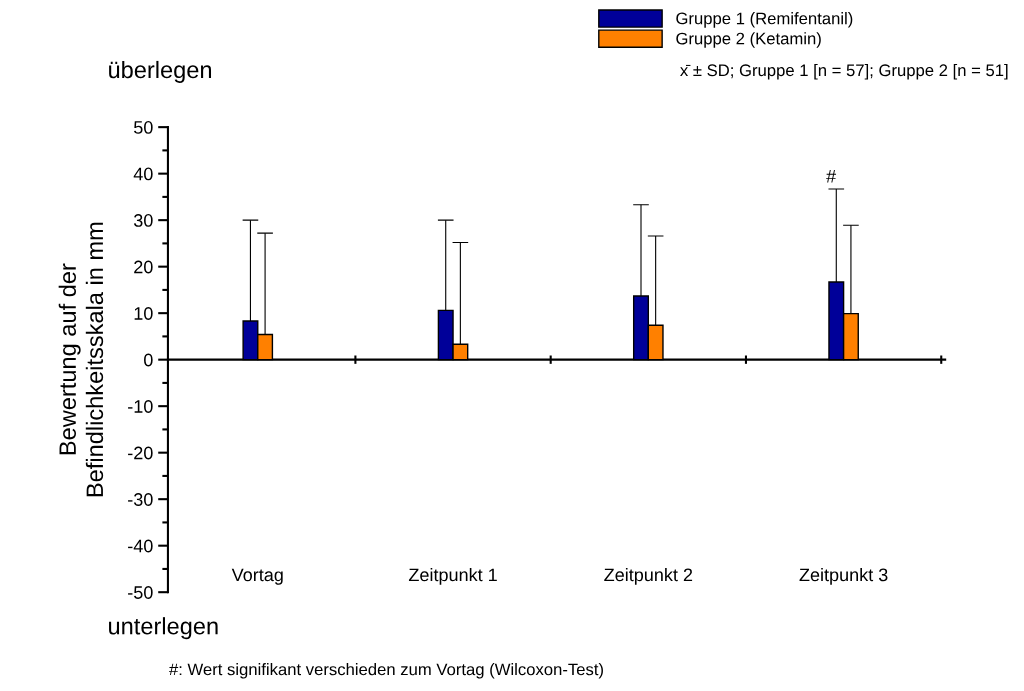 This screenshot has height=691, width=1024. What do you see at coordinates (831, 176) in the screenshot?
I see `annotation: #` at bounding box center [831, 176].